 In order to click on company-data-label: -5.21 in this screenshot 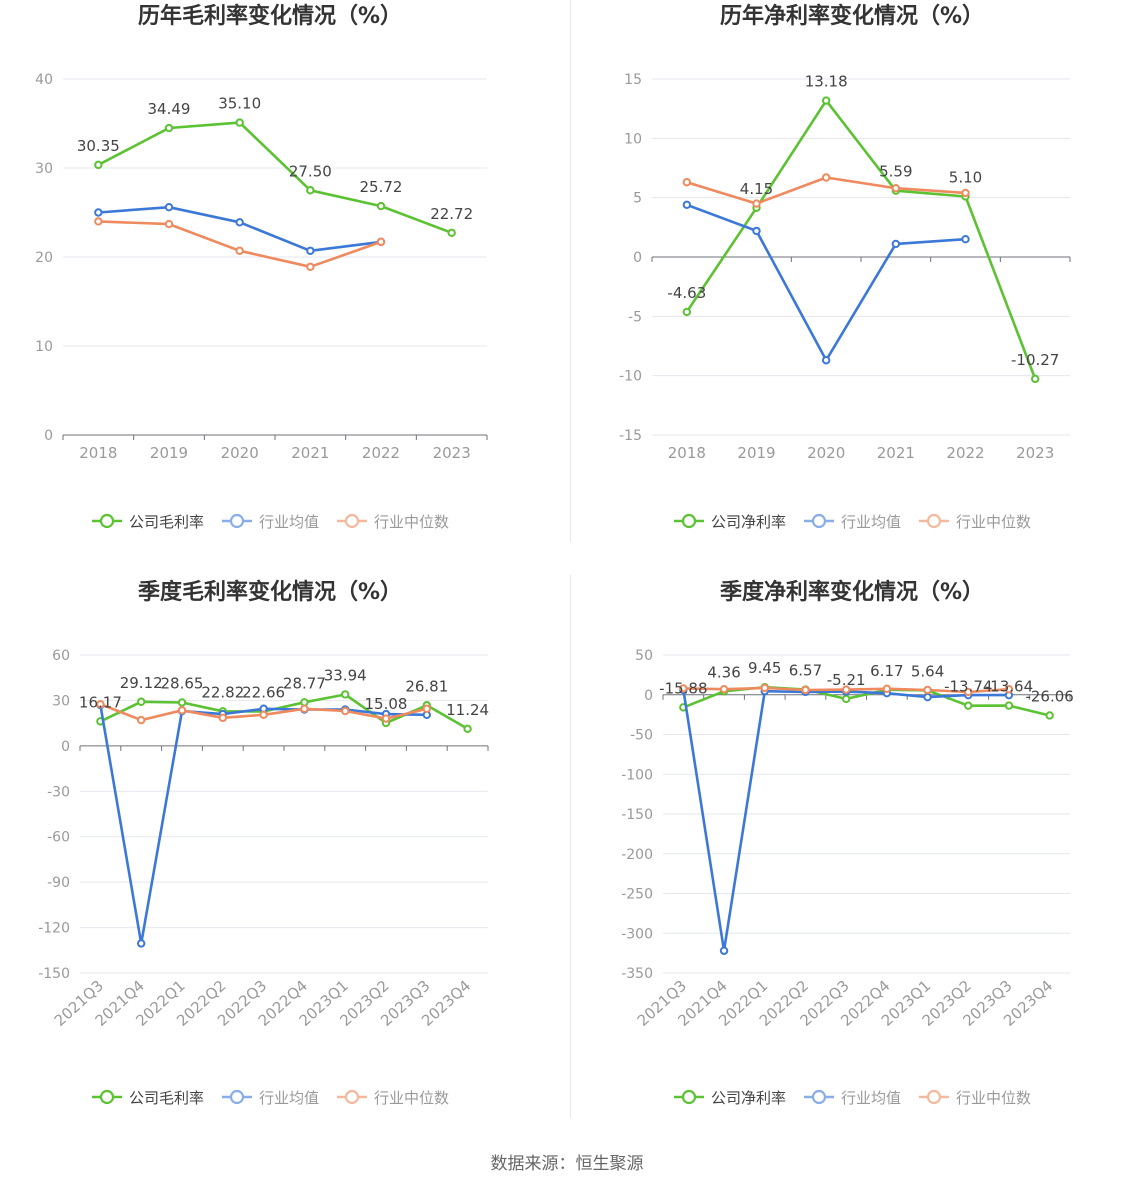, I will do `click(846, 680)`.